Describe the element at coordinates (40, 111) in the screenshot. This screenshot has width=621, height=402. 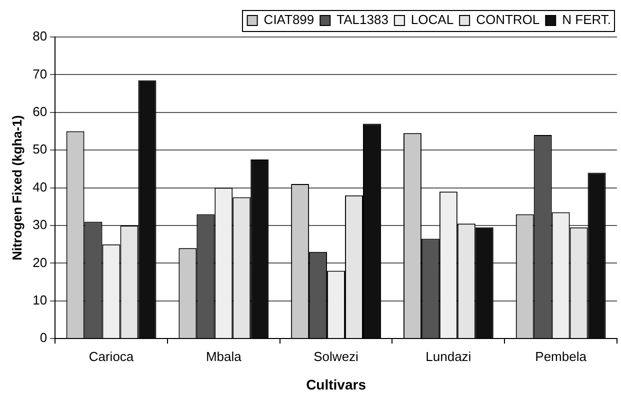
I see `y-tick-label: 60` at that location.